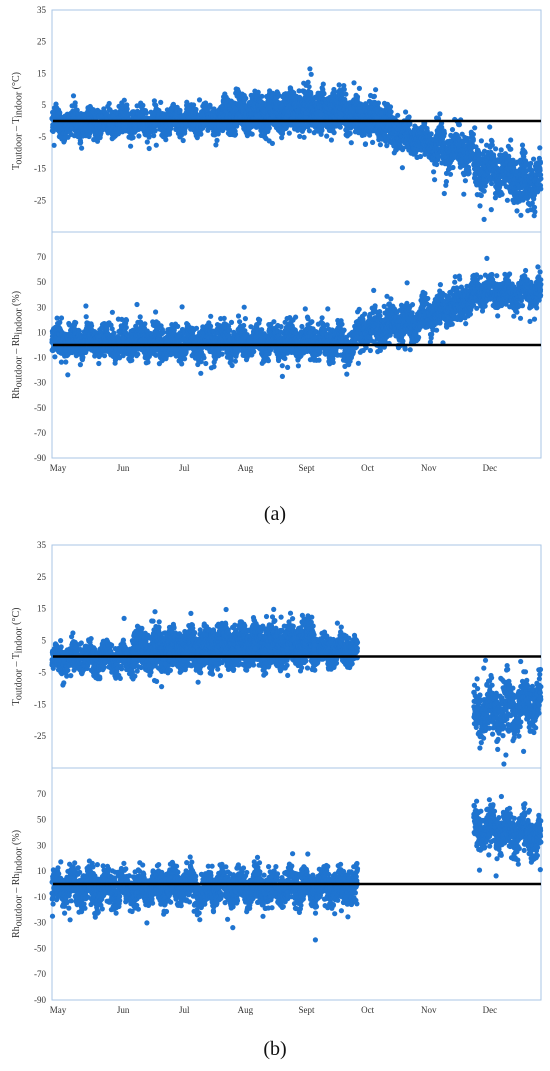 The width and height of the screenshot is (550, 1071). I want to click on y-tick-label: -25, so click(40, 200).